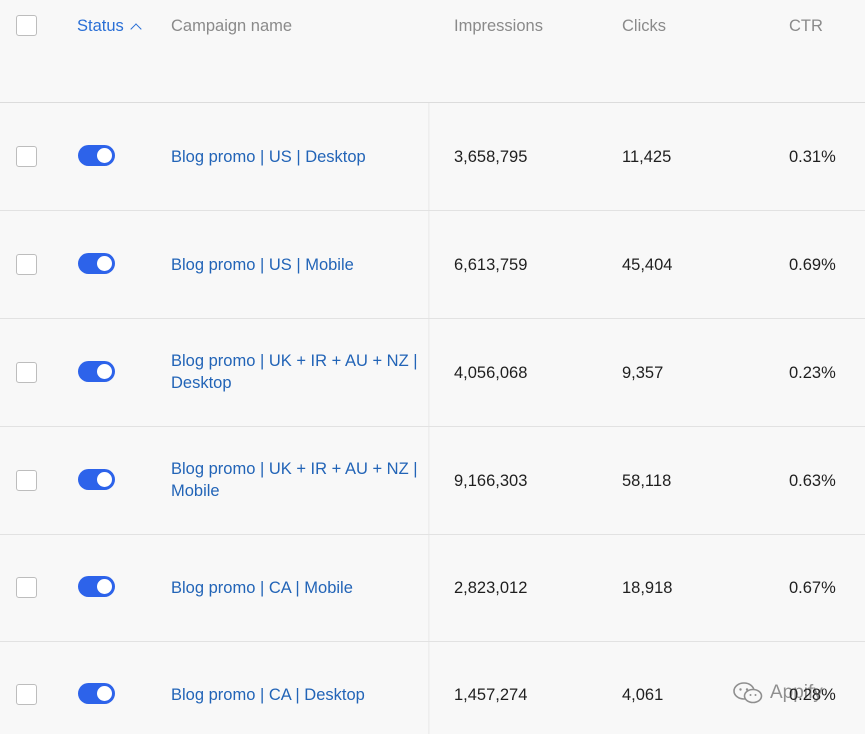 This screenshot has height=734, width=865. I want to click on campaign-name-link: Blog promo | UK + IR + AU + NZ | Desktop, so click(294, 372).